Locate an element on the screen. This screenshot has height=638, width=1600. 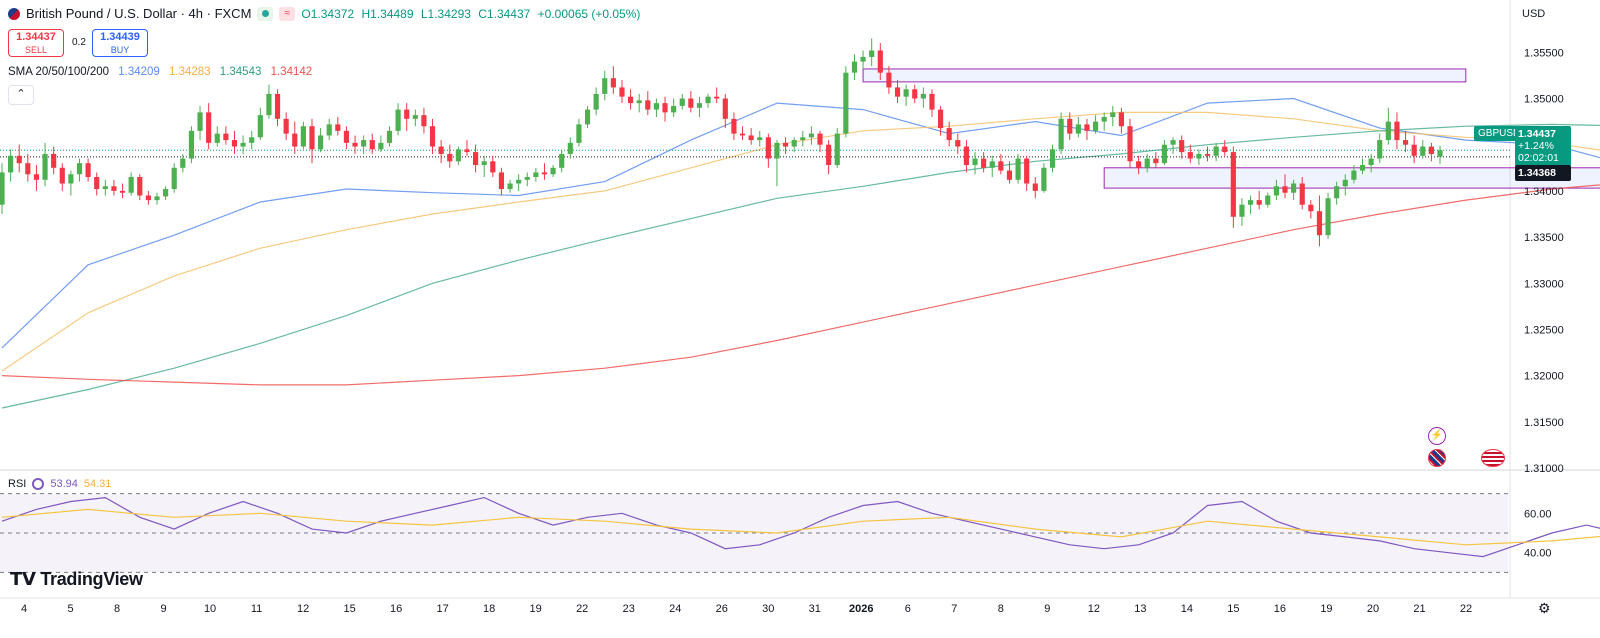
sell-label: SELL is located at coordinates (36, 50).